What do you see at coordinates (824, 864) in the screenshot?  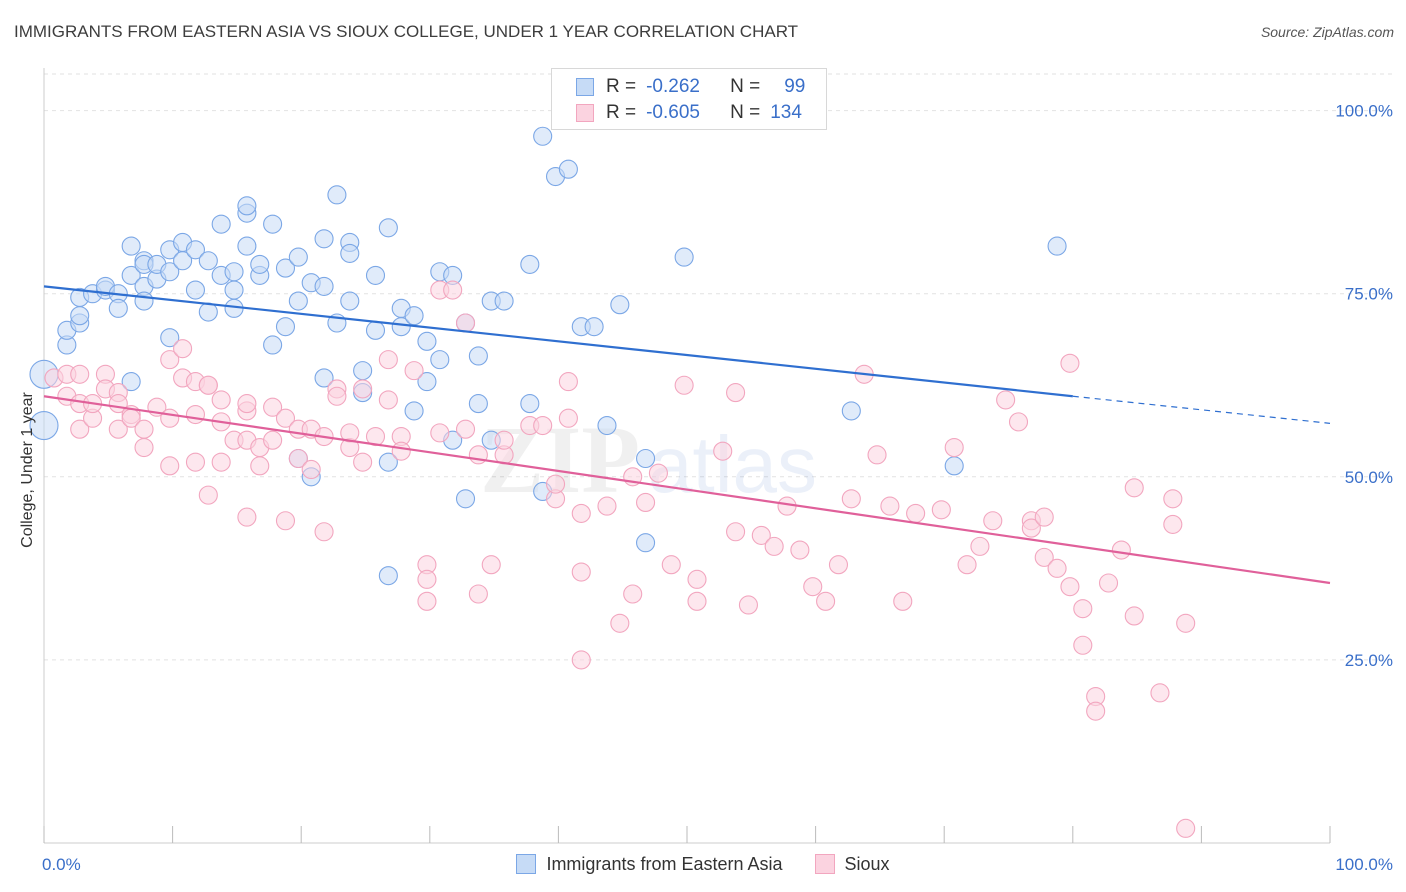 I see `legend-swatch-pink` at bounding box center [824, 864].